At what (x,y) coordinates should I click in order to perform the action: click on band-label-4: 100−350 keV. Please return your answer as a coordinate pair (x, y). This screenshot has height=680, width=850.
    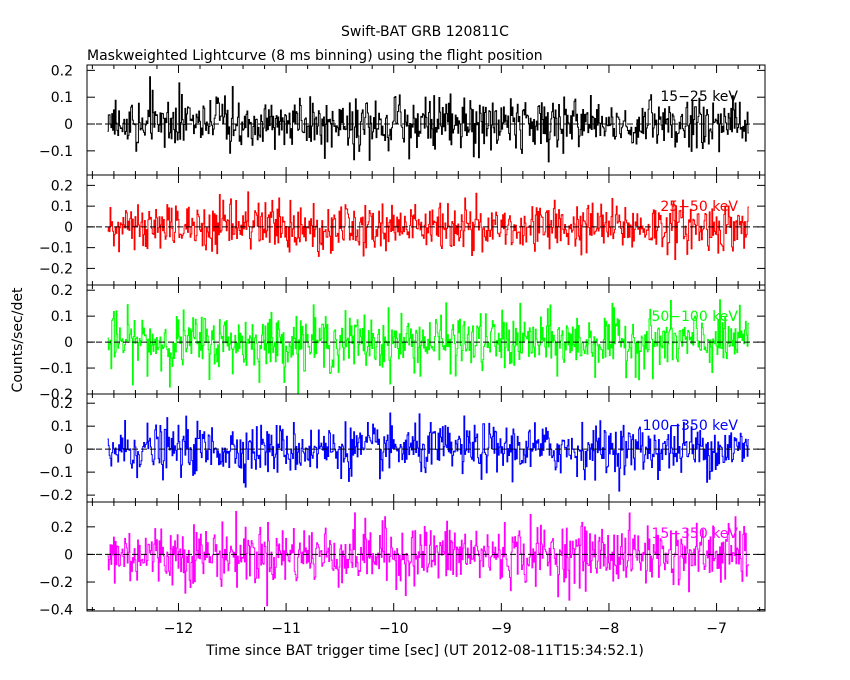
    Looking at the image, I should click on (691, 426).